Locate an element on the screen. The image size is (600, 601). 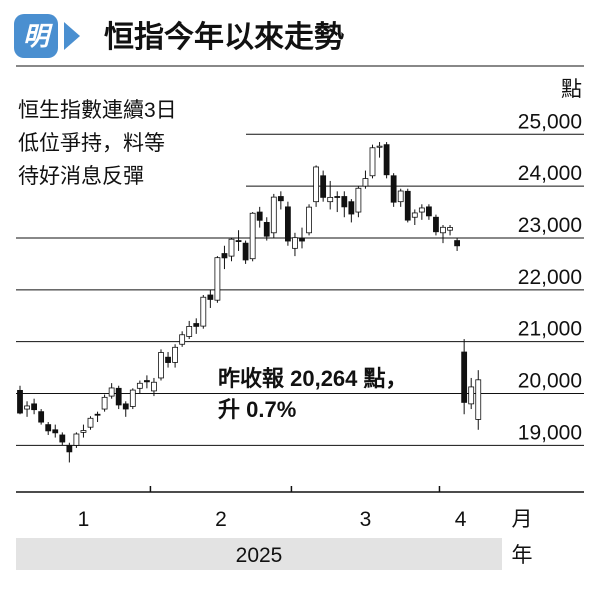
year-band is located at coordinates (259, 554).